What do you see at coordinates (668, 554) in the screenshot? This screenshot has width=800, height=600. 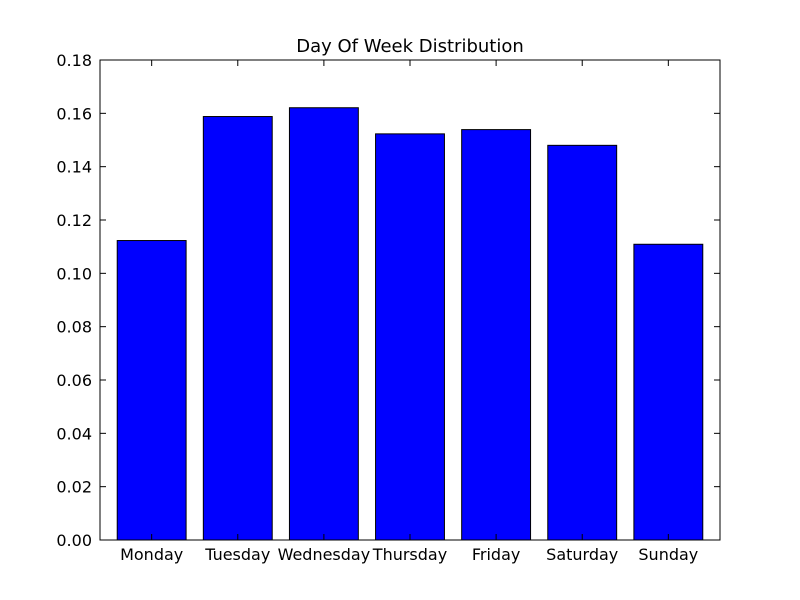 I see `x-tick-label-sunday: Sunday` at bounding box center [668, 554].